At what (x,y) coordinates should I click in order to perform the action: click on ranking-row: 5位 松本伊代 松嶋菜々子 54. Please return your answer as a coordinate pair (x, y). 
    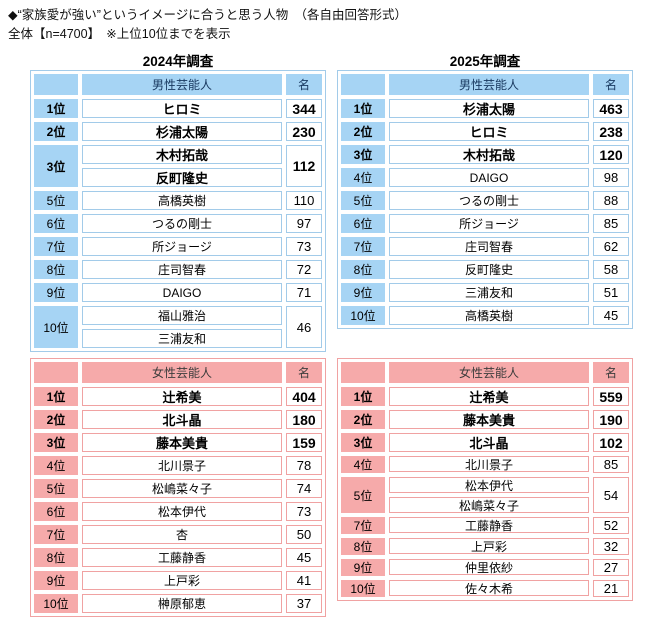
    Looking at the image, I should click on (485, 495).